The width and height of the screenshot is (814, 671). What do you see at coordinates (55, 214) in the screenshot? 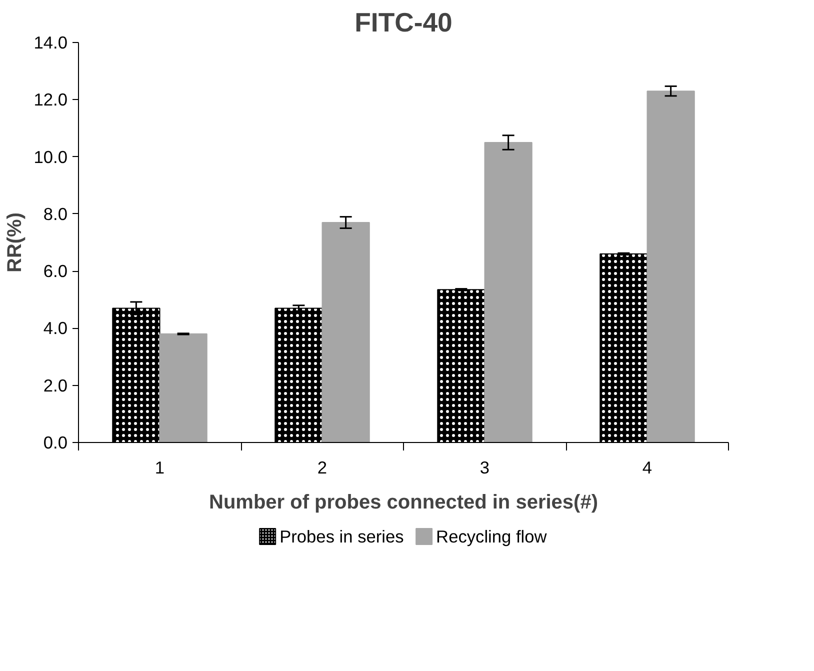
I see `y-tick-label: 8.0` at bounding box center [55, 214].